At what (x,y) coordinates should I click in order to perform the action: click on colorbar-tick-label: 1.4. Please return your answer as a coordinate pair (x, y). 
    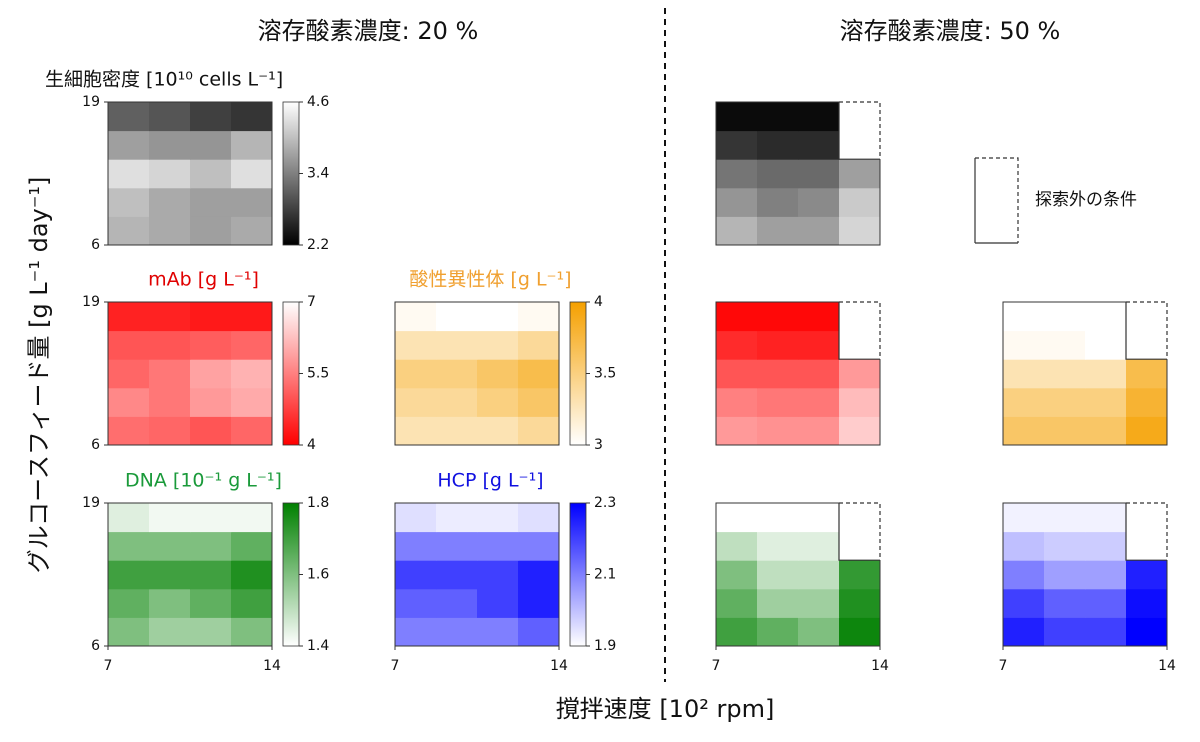
    Looking at the image, I should click on (318, 646).